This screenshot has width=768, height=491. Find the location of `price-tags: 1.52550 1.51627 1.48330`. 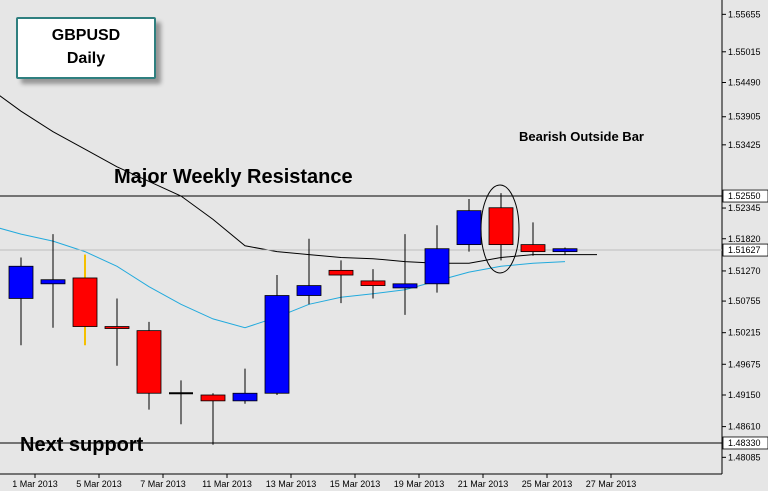

price-tags: 1.52550 1.51627 1.48330 is located at coordinates (745, 319).